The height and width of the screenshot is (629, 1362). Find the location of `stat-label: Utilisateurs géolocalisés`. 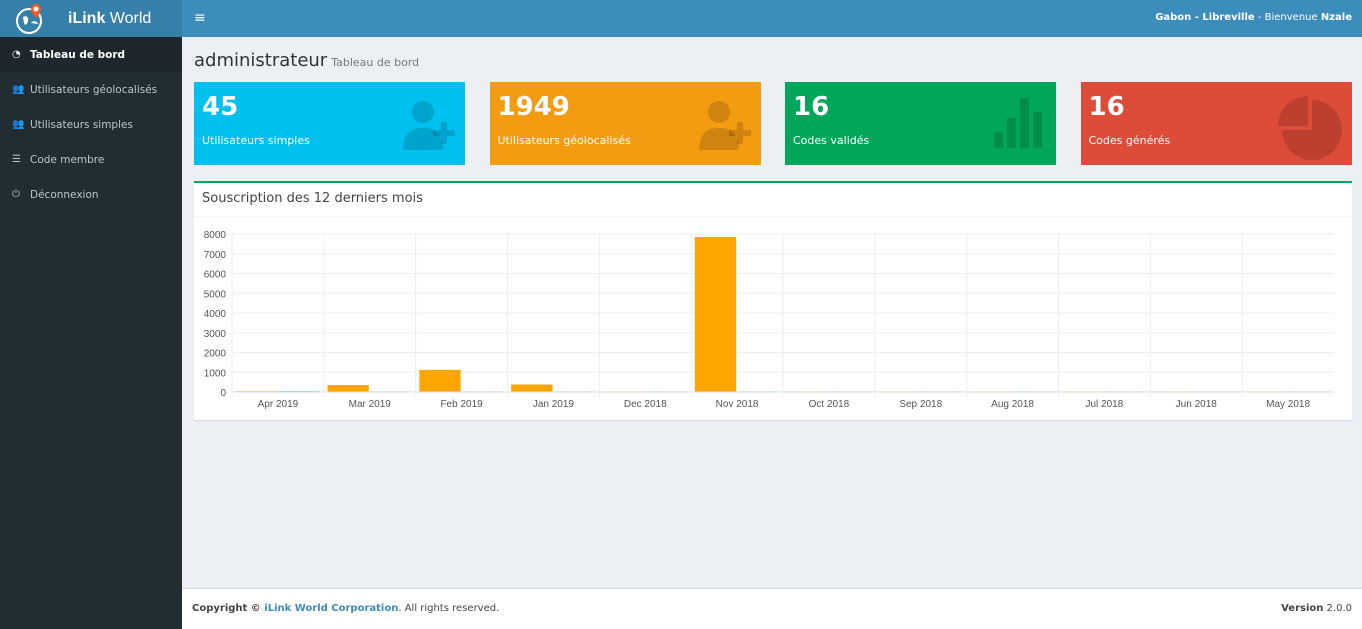

stat-label: Utilisateurs géolocalisés is located at coordinates (564, 140).